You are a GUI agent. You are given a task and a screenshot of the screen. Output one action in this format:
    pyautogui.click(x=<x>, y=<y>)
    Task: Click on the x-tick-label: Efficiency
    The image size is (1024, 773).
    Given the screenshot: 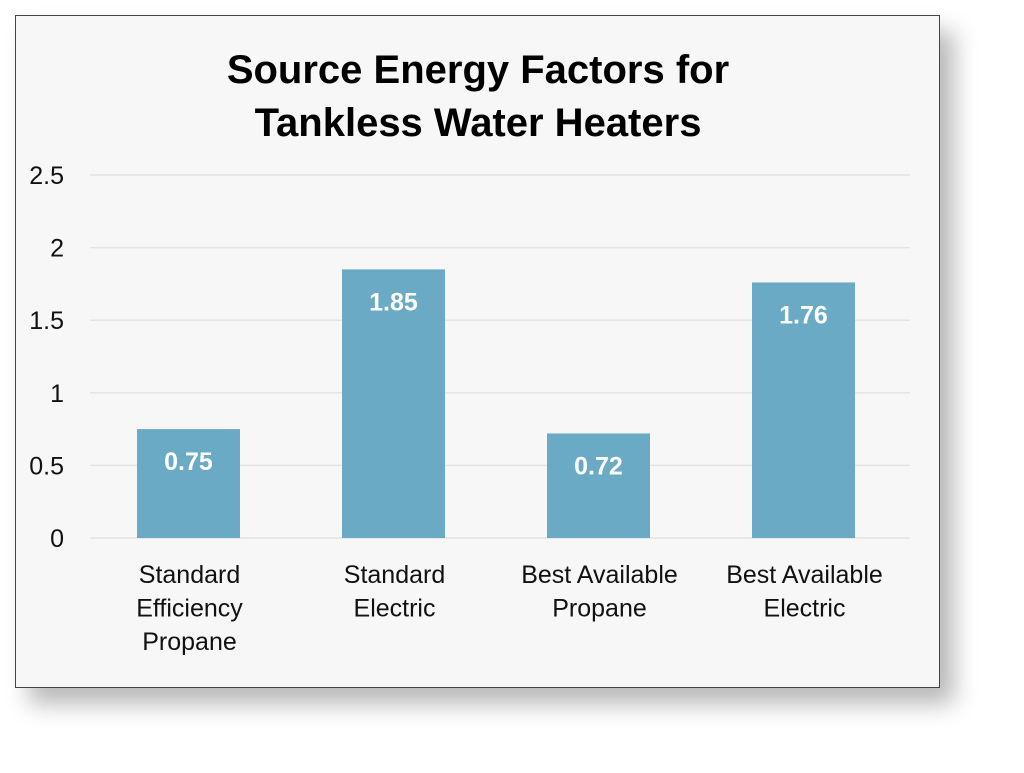 What is the action you would take?
    pyautogui.click(x=189, y=609)
    